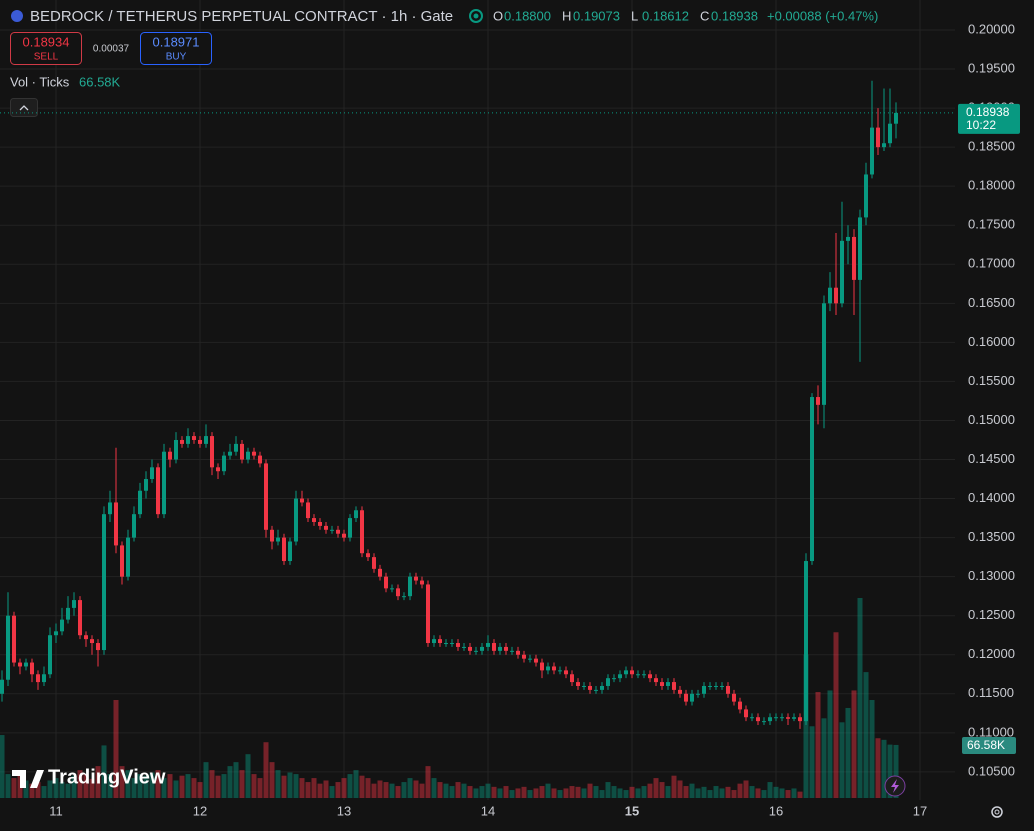 This screenshot has height=831, width=1034. What do you see at coordinates (991, 731) in the screenshot?
I see `y-tick-label: 0.11000` at bounding box center [991, 731].